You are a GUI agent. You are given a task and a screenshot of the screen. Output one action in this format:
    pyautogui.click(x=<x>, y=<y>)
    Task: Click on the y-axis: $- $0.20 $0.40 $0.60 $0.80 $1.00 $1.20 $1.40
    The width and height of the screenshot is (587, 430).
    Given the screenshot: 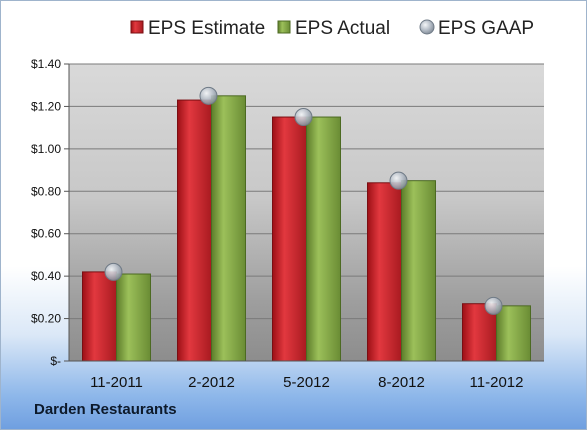 What is the action you would take?
    pyautogui.click(x=50, y=212)
    